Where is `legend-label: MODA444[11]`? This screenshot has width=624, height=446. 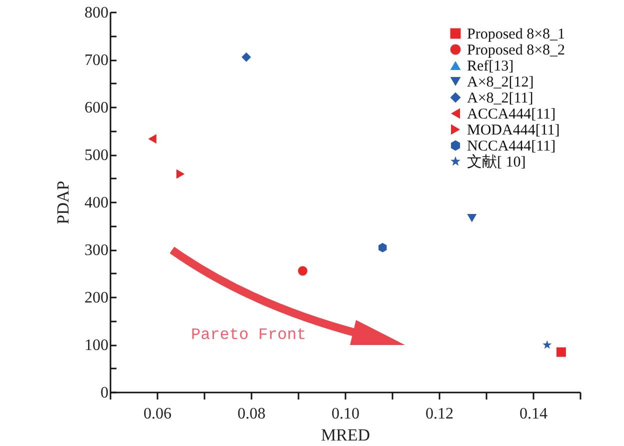
legend-label: MODA444[11] is located at coordinates (513, 130).